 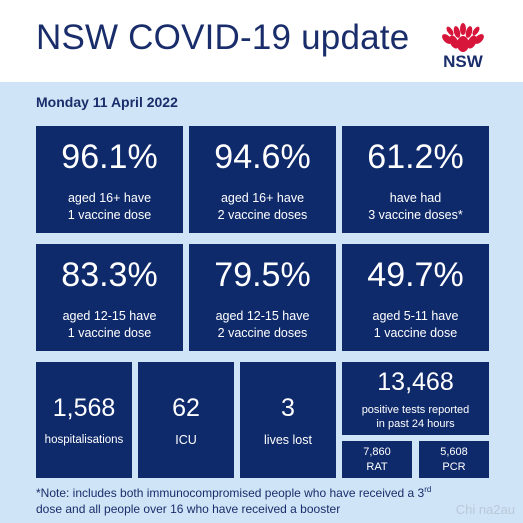 What do you see at coordinates (415, 198) in the screenshot?
I see `card-label-line1: have had` at bounding box center [415, 198].